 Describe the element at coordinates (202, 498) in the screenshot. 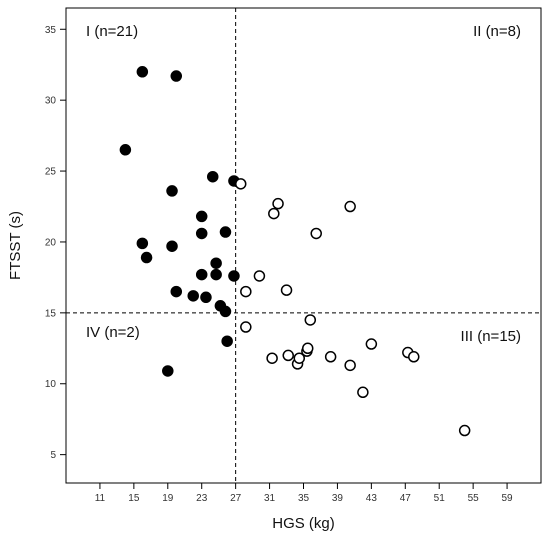

I see `x-tick-label: 23` at that location.